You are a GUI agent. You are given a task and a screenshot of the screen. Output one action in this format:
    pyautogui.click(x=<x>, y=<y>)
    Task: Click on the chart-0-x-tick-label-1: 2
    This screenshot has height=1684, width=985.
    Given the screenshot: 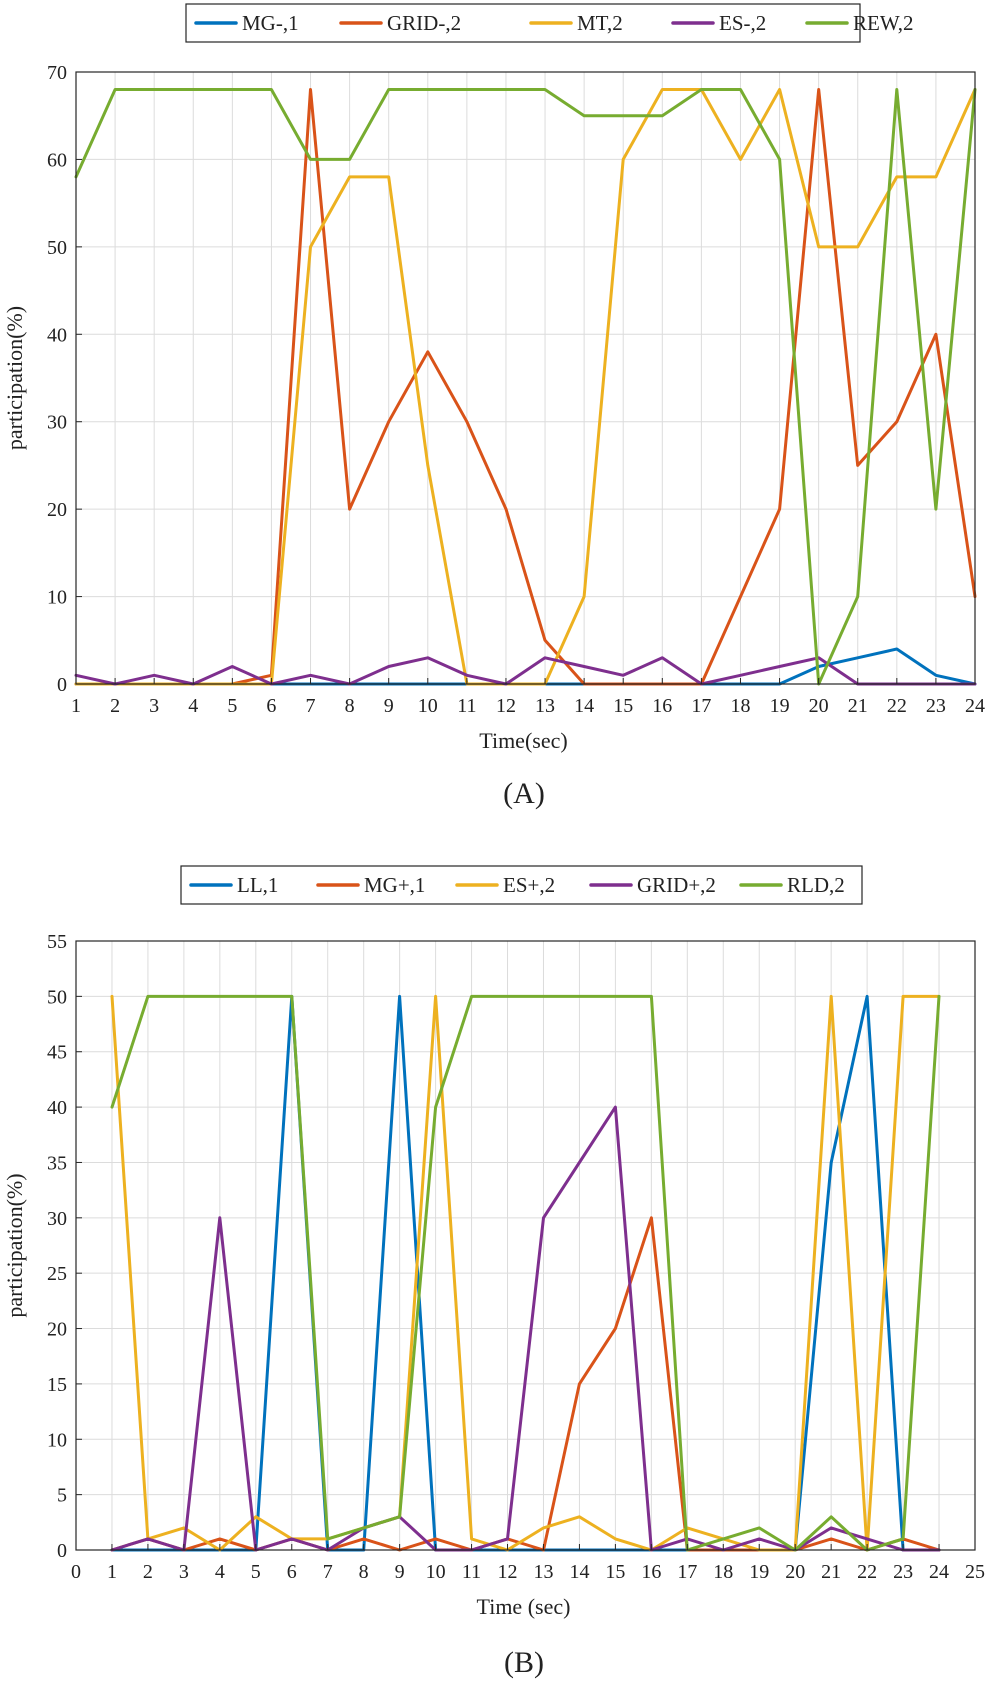 What is the action you would take?
    pyautogui.click(x=115, y=706)
    